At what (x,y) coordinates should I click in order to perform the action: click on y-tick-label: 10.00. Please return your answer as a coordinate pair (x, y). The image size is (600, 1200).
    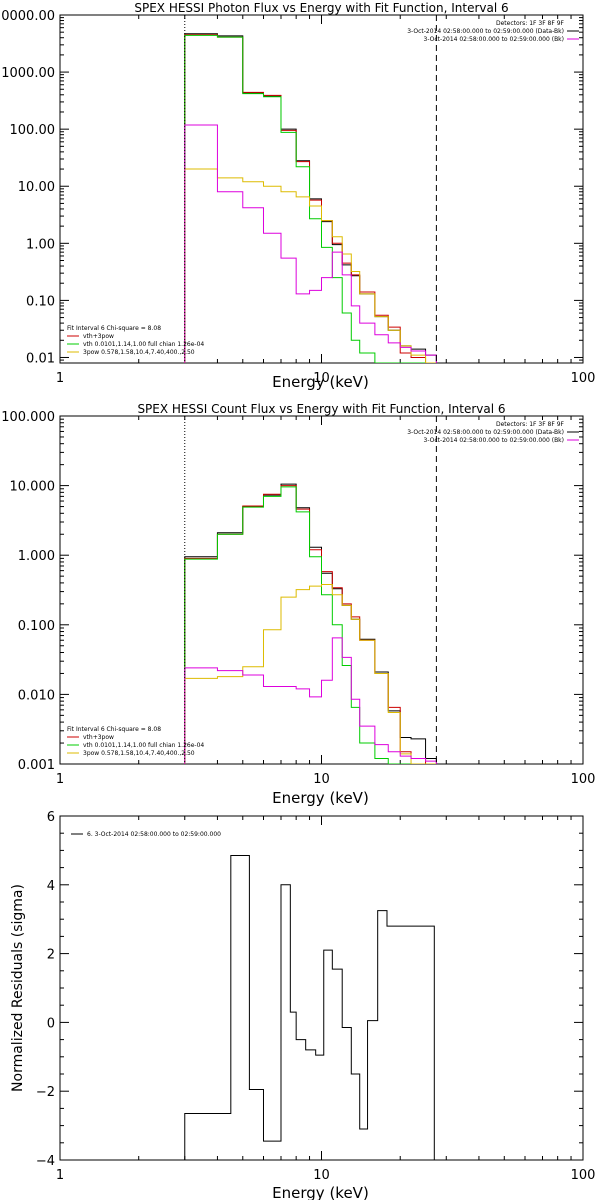
    Looking at the image, I should click on (36, 187).